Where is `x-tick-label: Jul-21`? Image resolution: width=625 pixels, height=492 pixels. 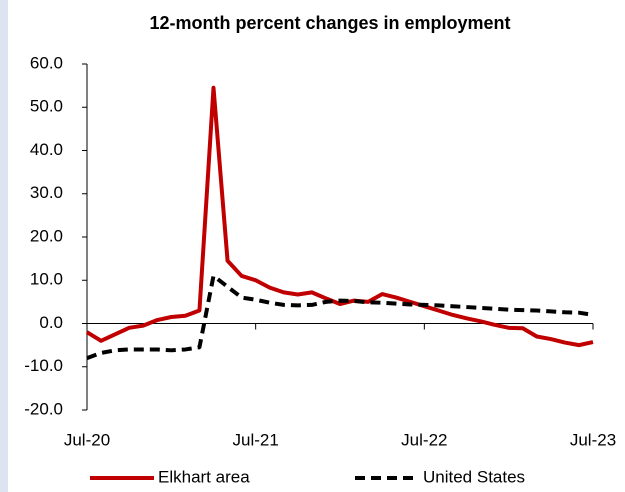
x-tick-label: Jul-21 is located at coordinates (256, 439).